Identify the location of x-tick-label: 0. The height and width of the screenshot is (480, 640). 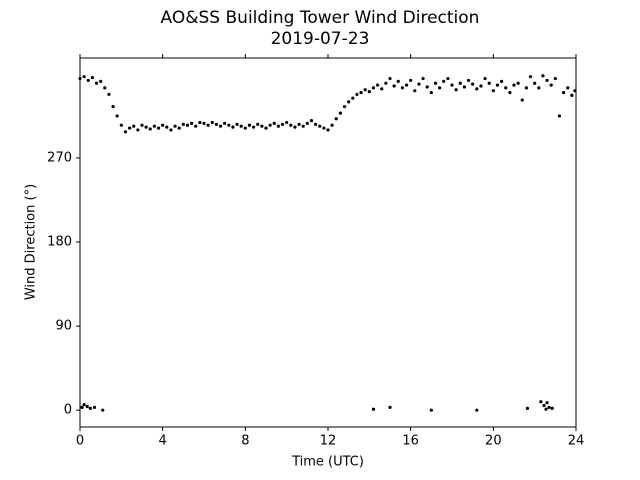
(80, 441).